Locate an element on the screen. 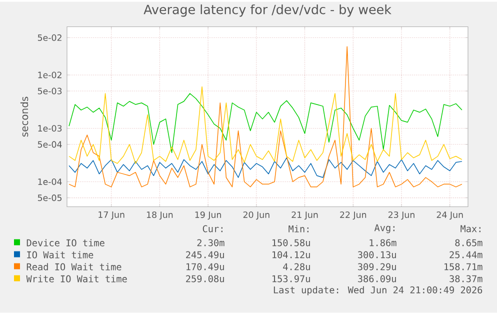 The image size is (497, 313). x-tick-label: 24 Jun is located at coordinates (449, 216).